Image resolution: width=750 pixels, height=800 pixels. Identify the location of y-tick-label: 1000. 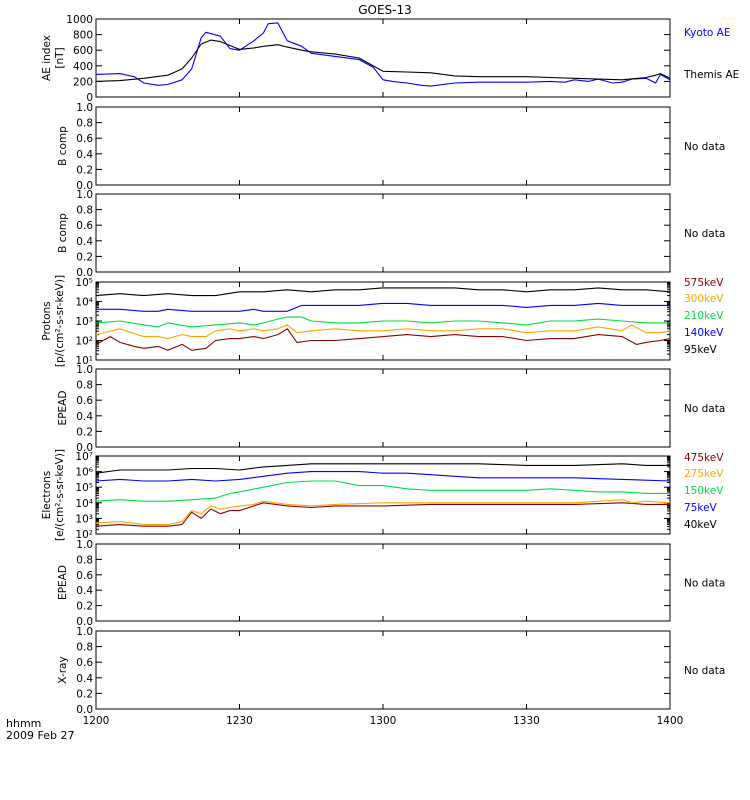
(79, 20).